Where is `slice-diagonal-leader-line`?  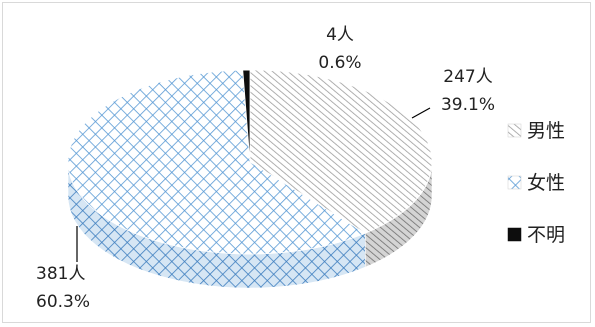
slice-diagonal-leader-line is located at coordinates (421, 113).